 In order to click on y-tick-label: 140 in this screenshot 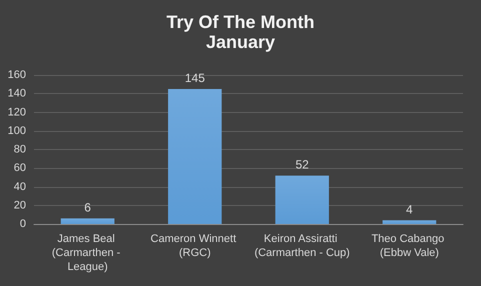, I will do `click(17, 94)`.